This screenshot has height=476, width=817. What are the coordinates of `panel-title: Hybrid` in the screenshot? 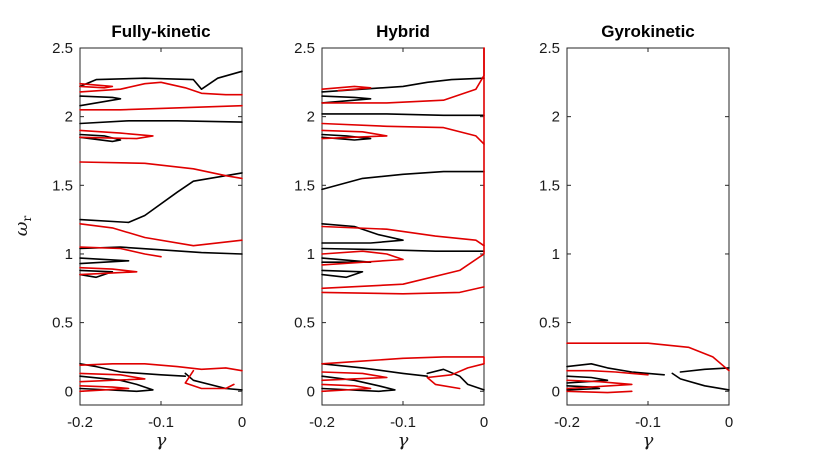 It's located at (403, 31).